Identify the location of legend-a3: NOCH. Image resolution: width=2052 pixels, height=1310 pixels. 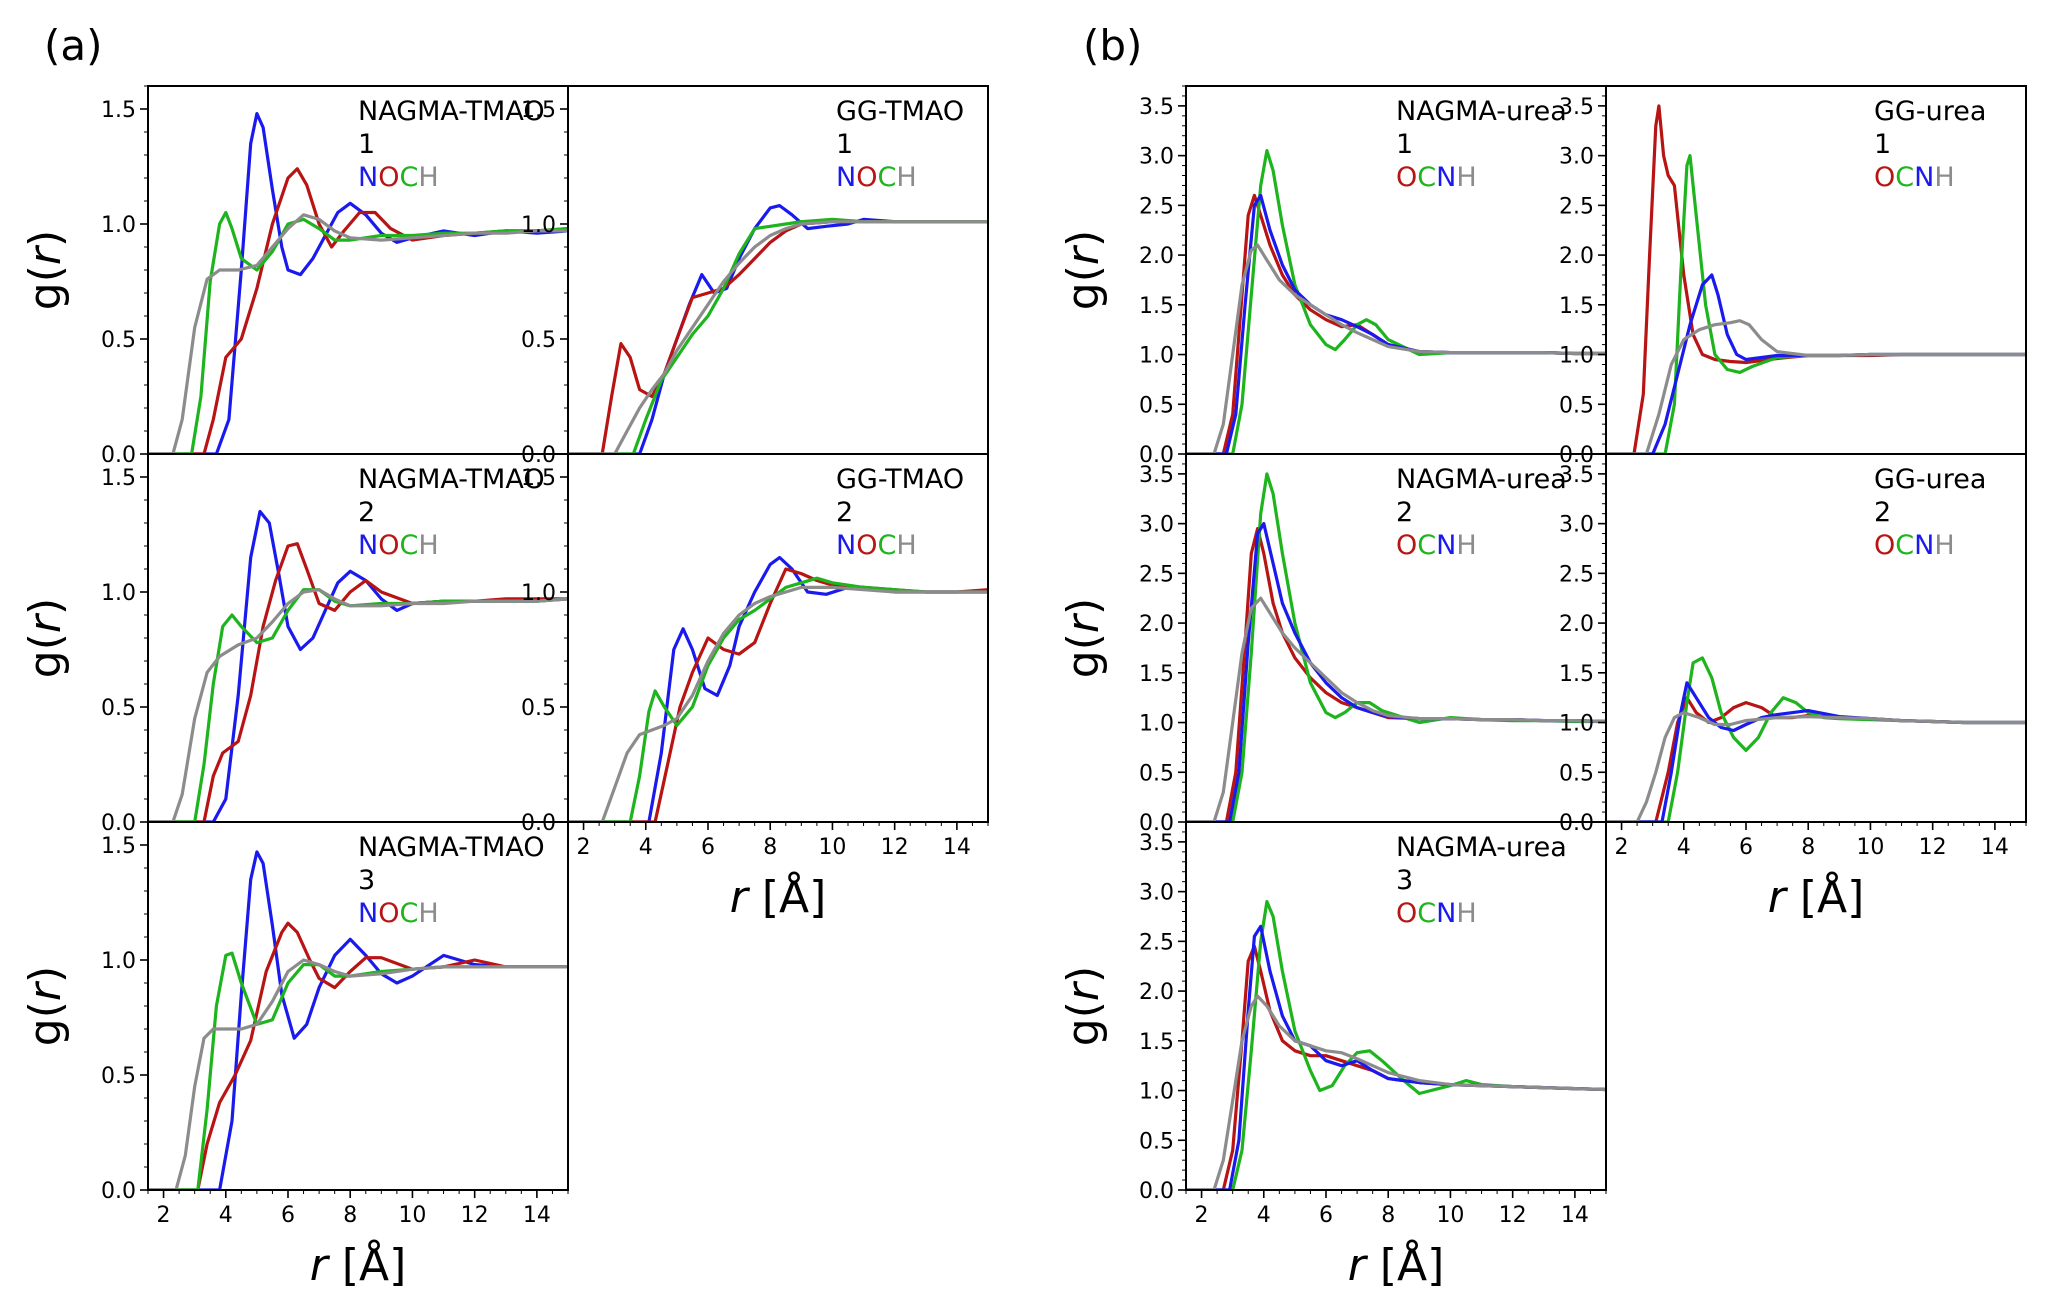
(398, 913).